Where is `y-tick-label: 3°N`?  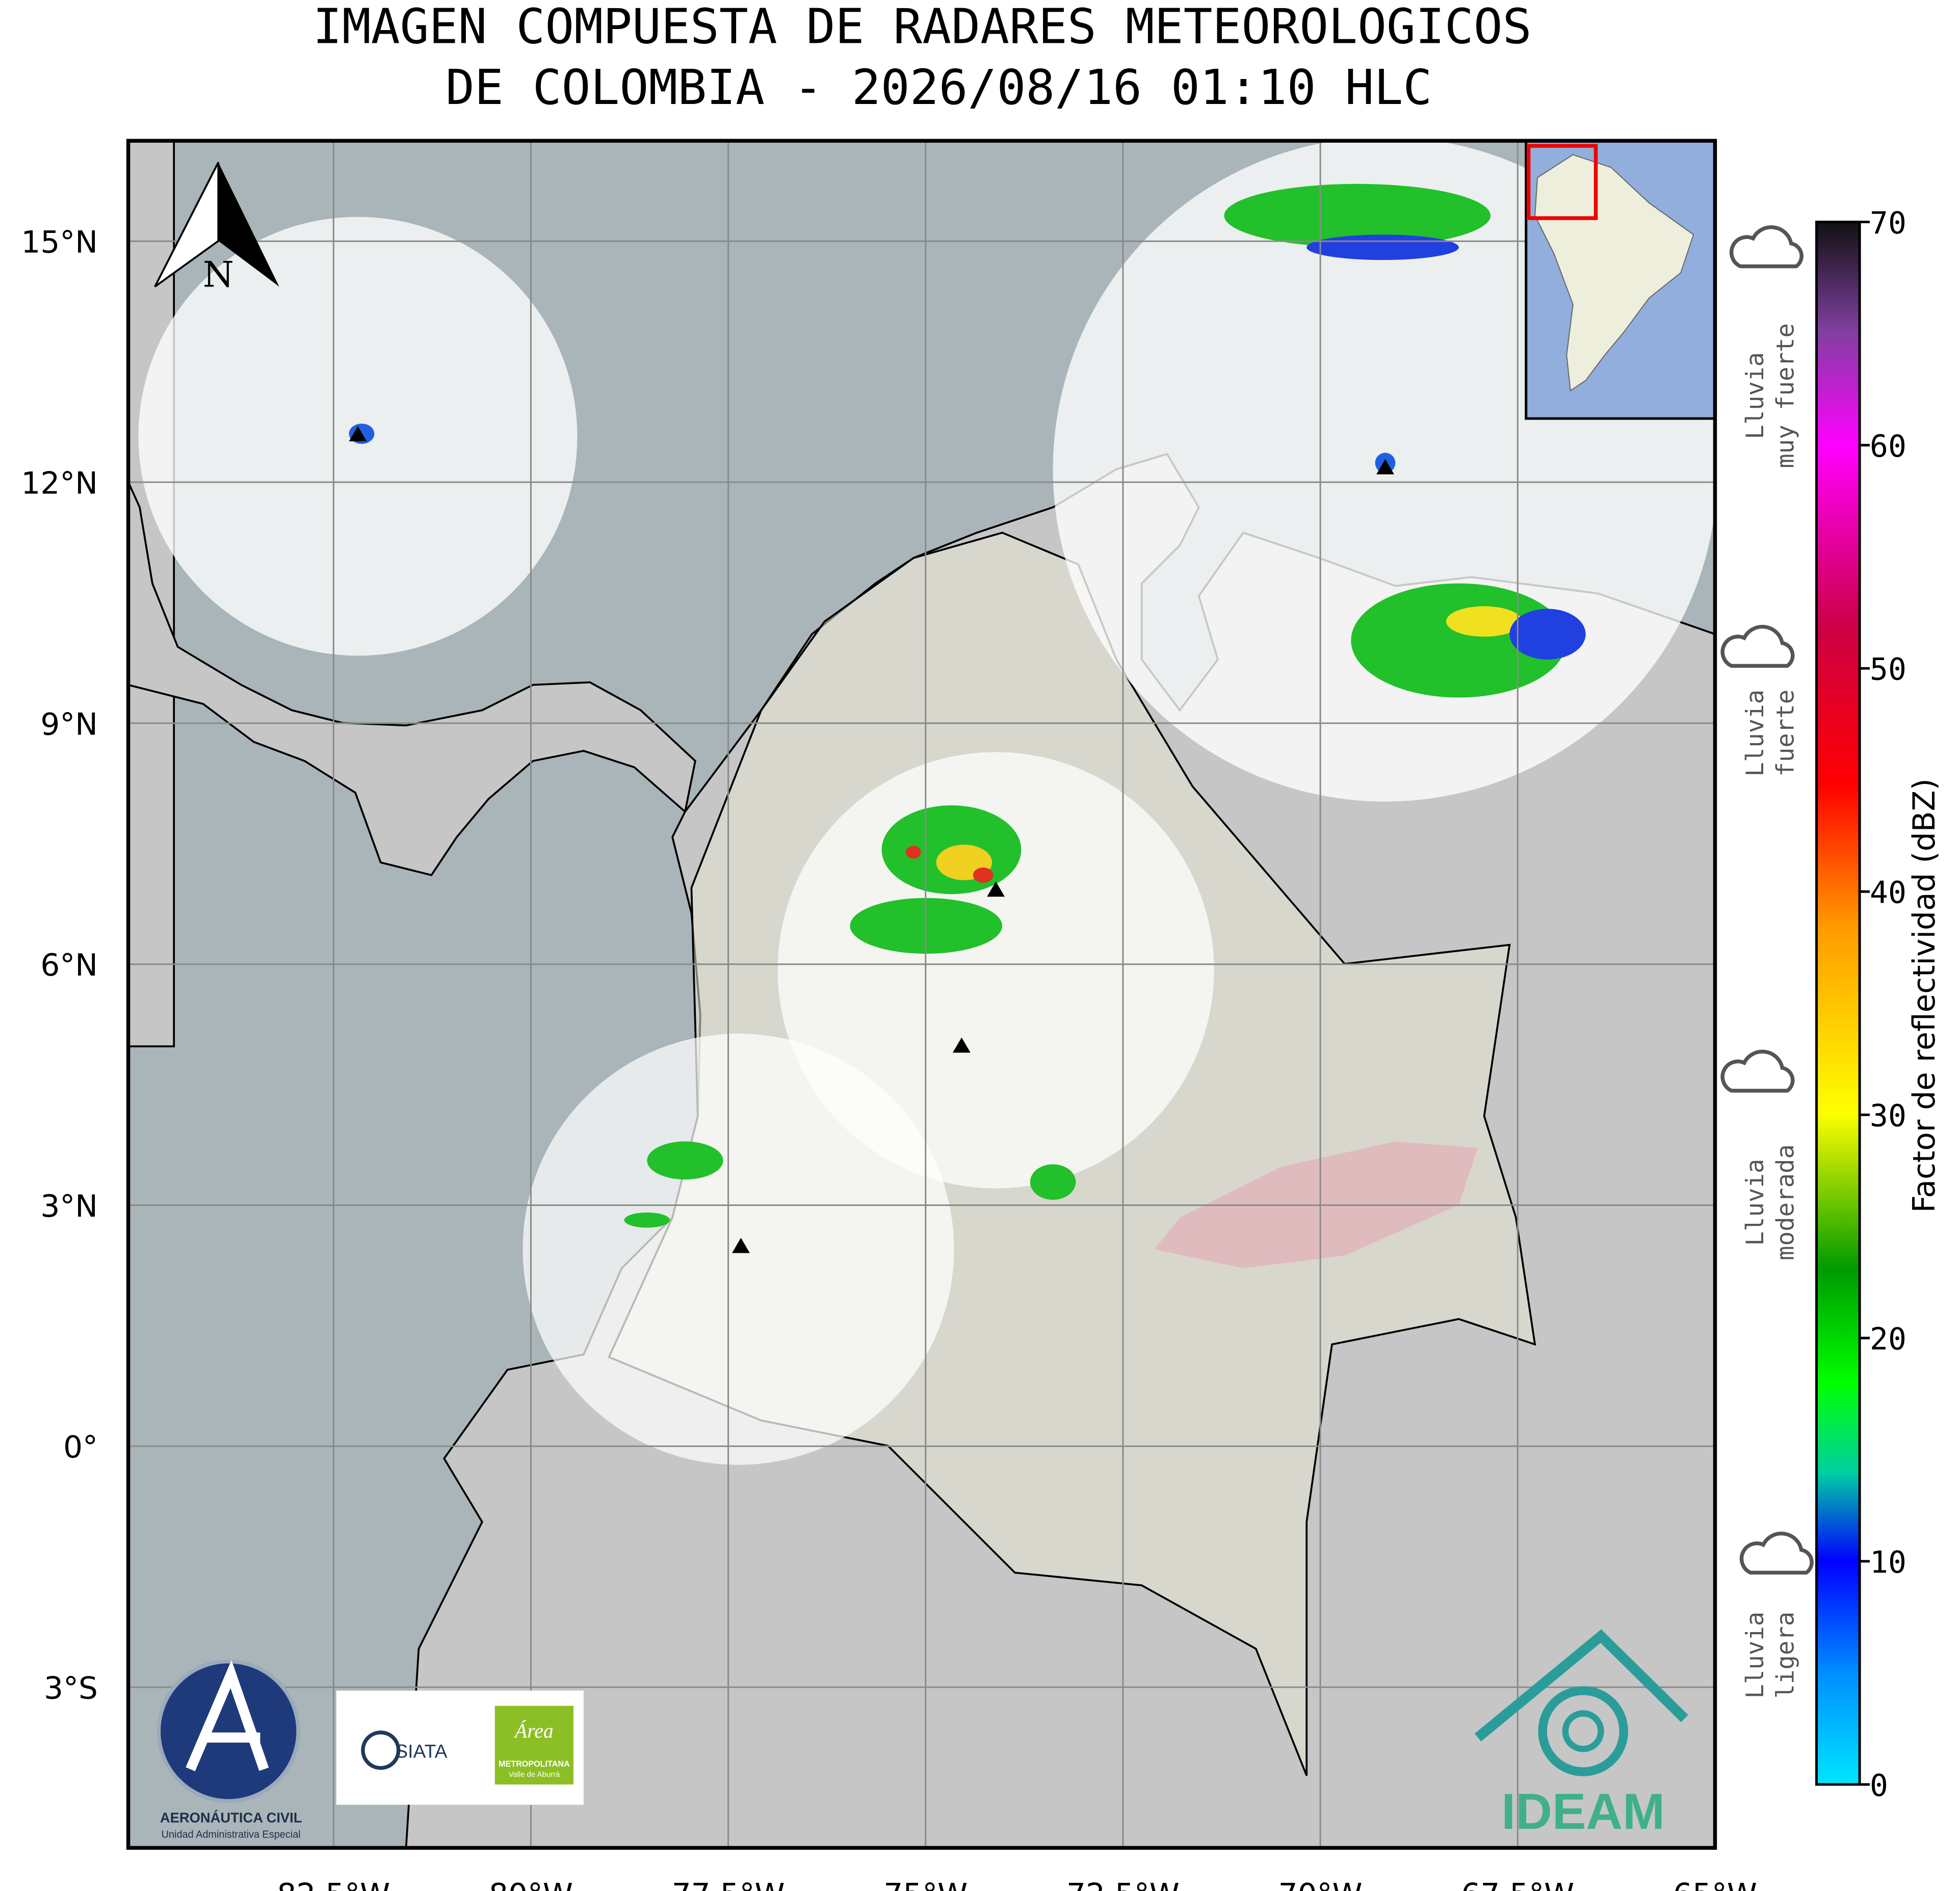 y-tick-label: 3°N is located at coordinates (69, 1206).